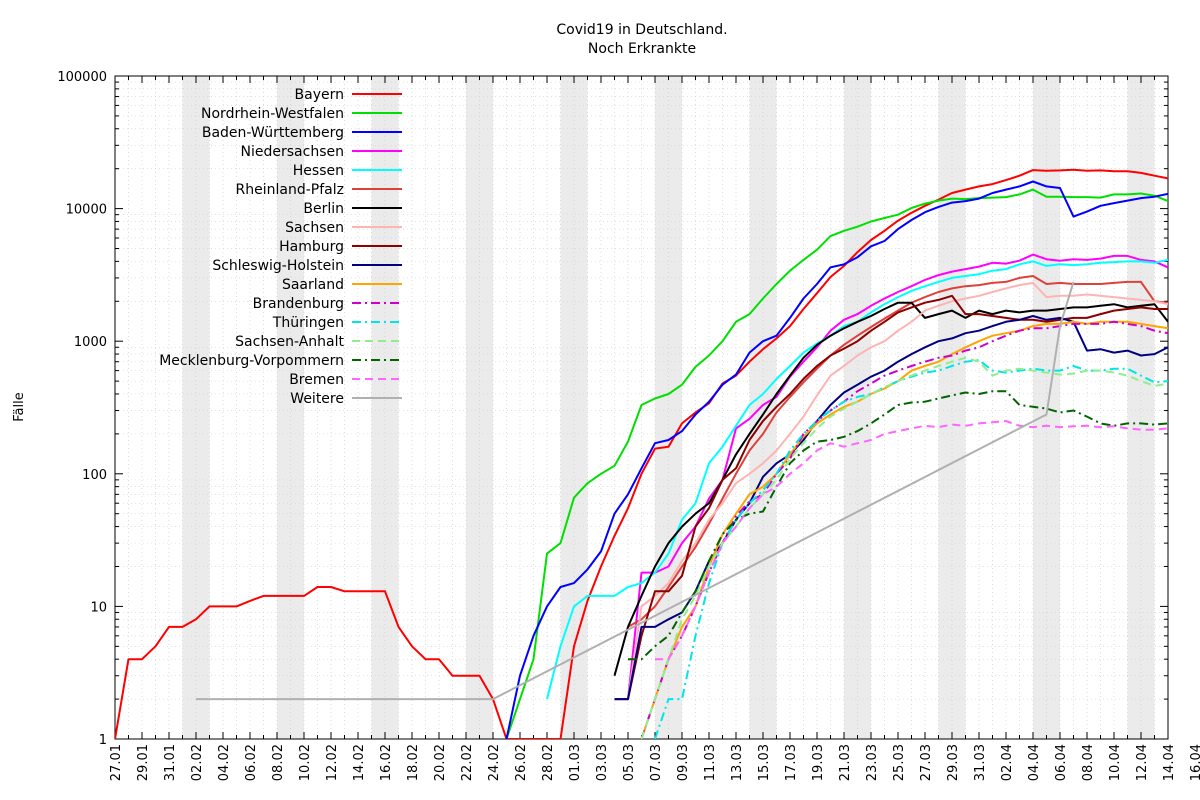 Image resolution: width=1200 pixels, height=800 pixels. I want to click on legend-label: Niedersachsen, so click(292, 152).